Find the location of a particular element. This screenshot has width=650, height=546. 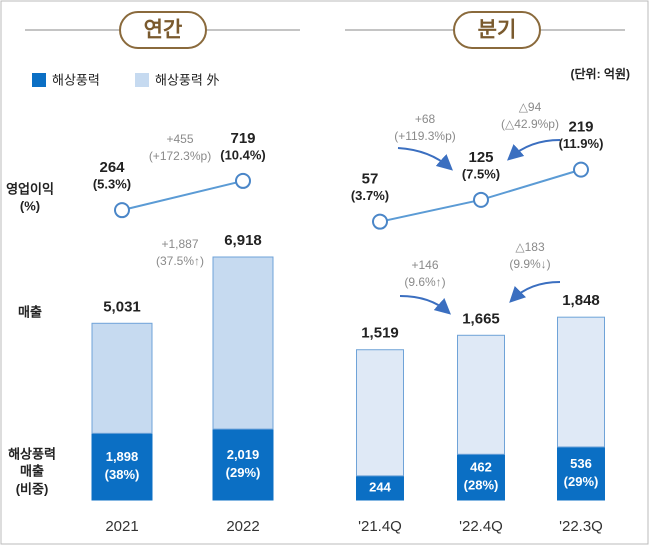

quarter-title: 분기 is located at coordinates (497, 30).